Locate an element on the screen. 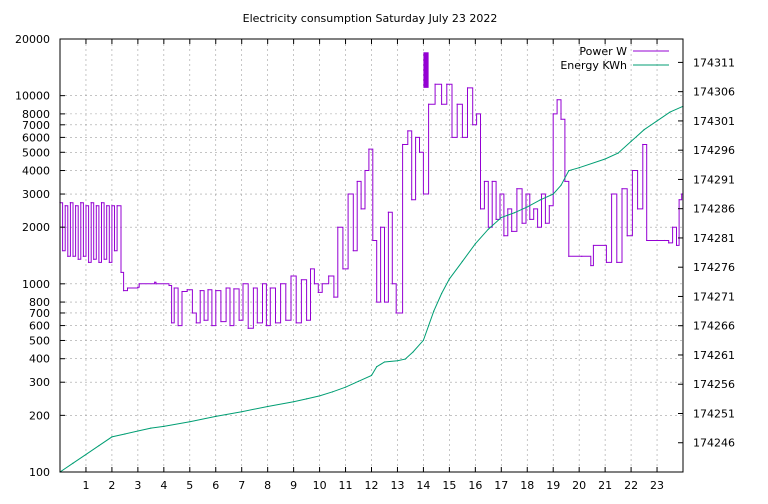 The image size is (768, 504). y-tick-label-left: 300 is located at coordinates (39, 382).